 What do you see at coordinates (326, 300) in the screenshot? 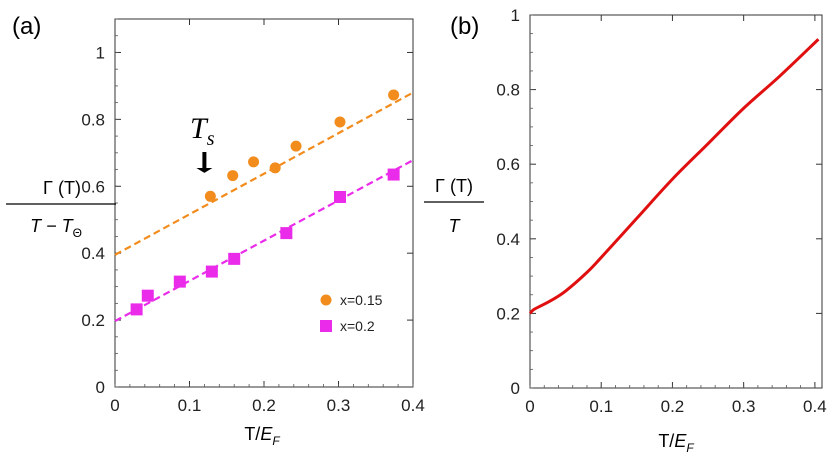
I see `legend-marker-x015` at bounding box center [326, 300].